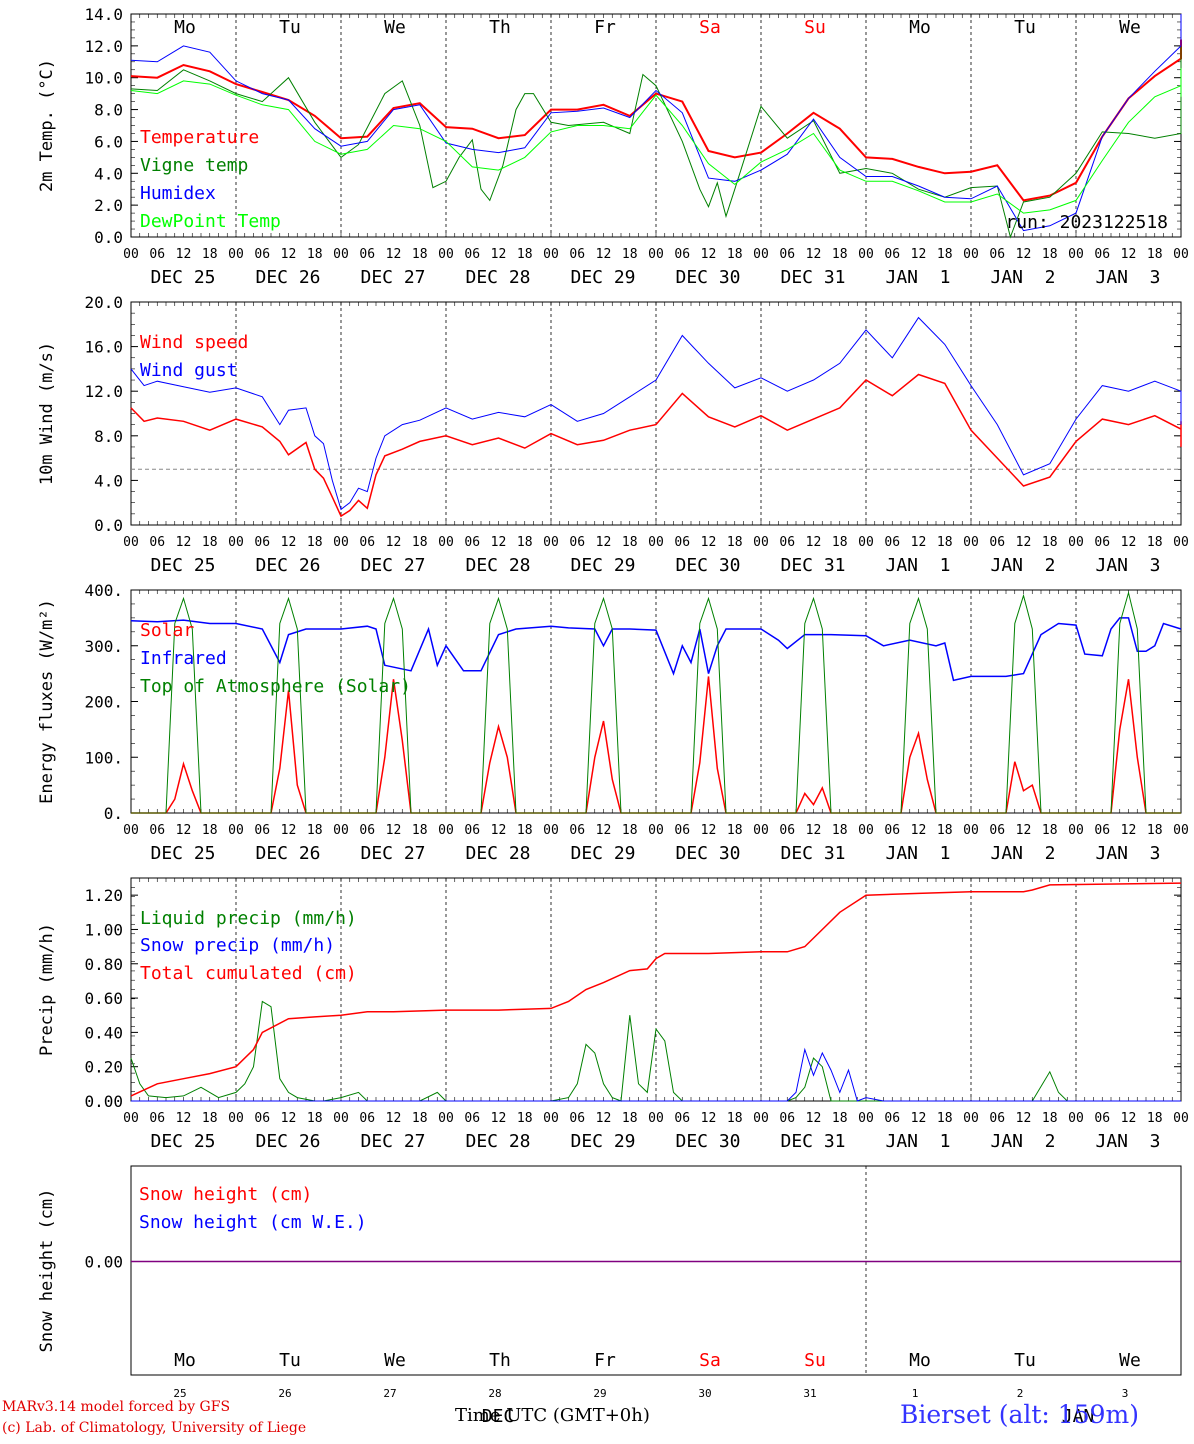 The image size is (1194, 1444). I want to click on date-label: DEC 25, so click(182, 1141).